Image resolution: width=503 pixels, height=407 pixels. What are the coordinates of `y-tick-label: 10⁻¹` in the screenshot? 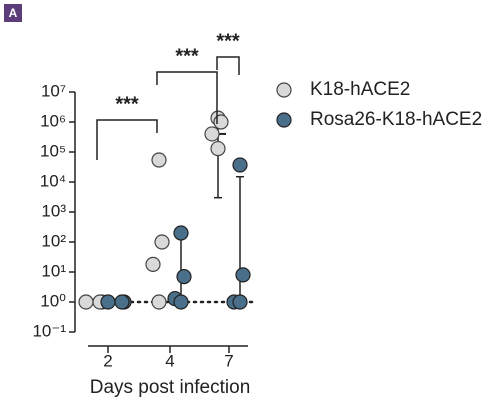 It's located at (49, 330).